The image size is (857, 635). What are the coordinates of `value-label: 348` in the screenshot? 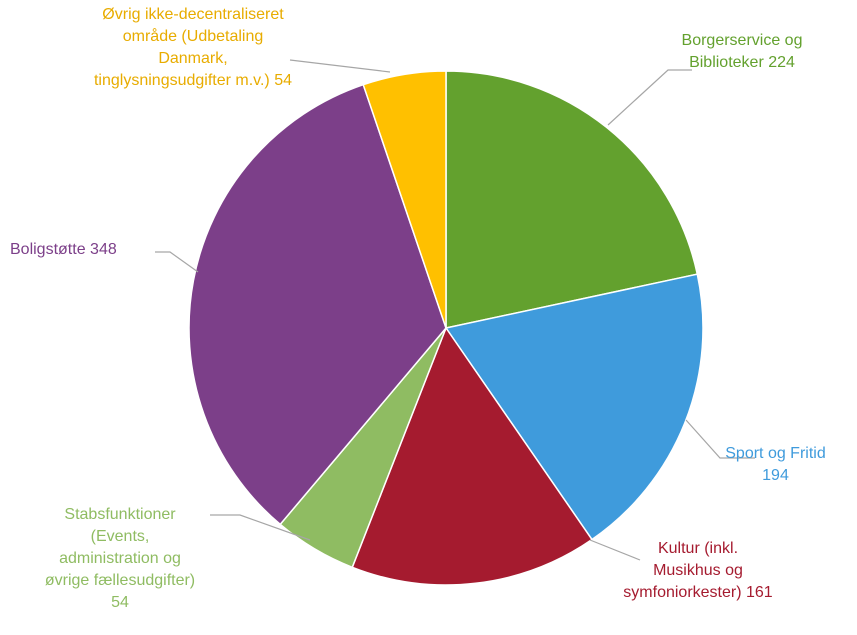 It's located at (103, 249).